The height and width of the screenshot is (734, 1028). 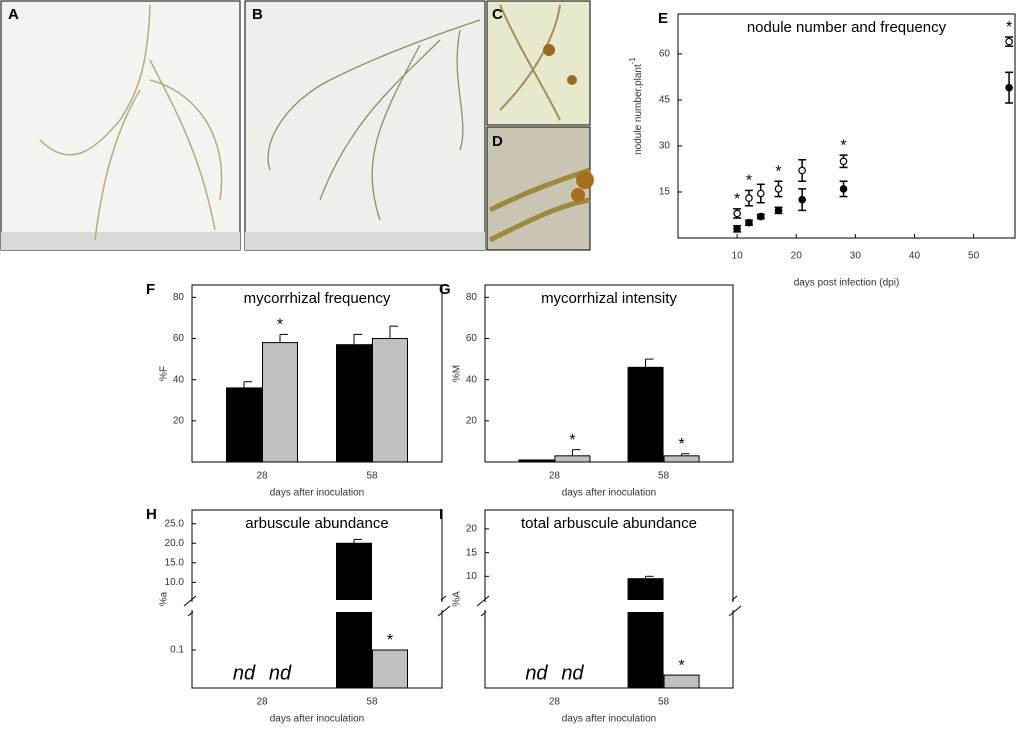 What do you see at coordinates (13, 14) in the screenshot?
I see `panel-letter: A` at bounding box center [13, 14].